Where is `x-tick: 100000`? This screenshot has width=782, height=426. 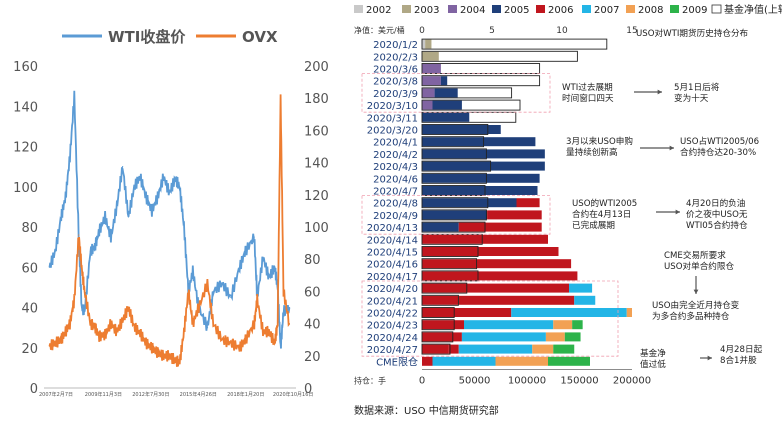 x-tick: 100000 is located at coordinates (527, 380).